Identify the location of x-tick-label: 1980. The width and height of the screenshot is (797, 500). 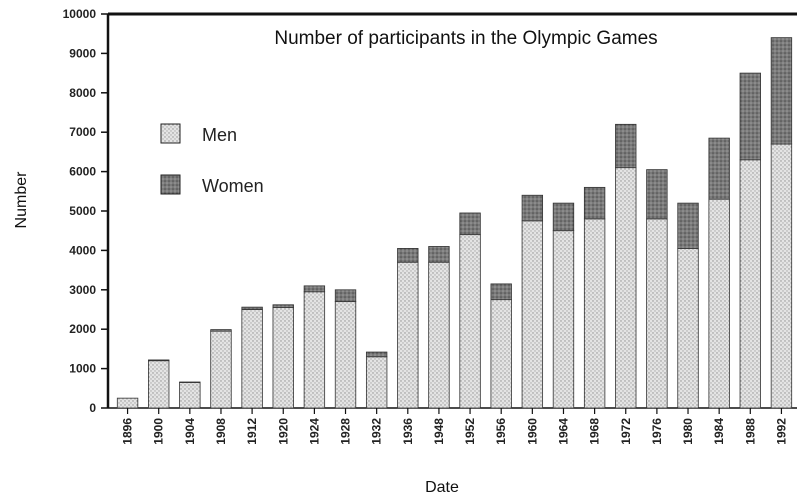
(688, 431).